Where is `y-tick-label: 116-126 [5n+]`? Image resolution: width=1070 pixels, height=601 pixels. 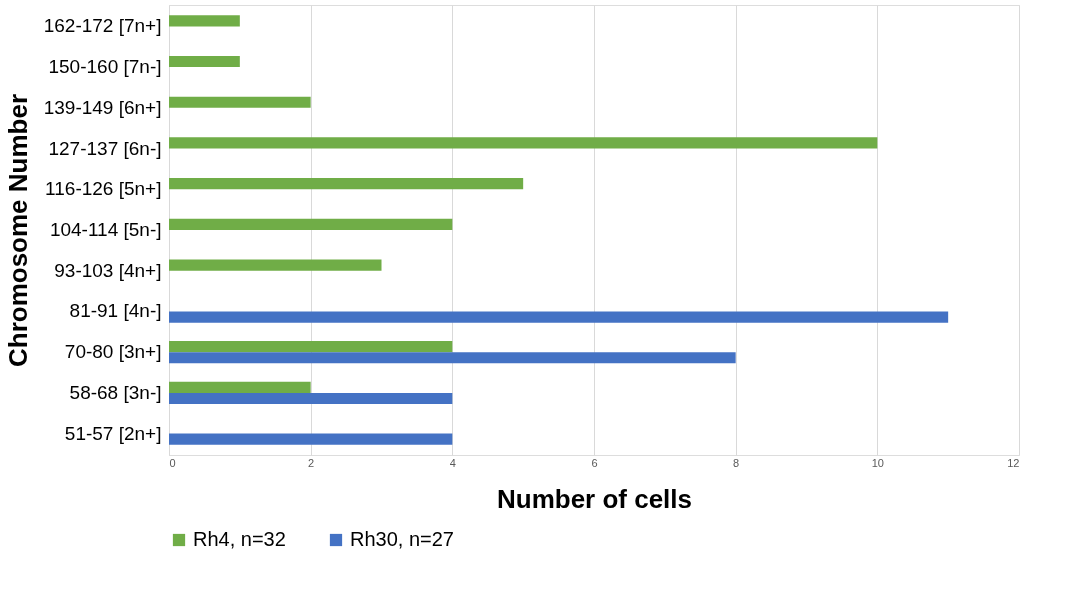
y-tick-label: 116-126 [5n+] is located at coordinates (103, 189).